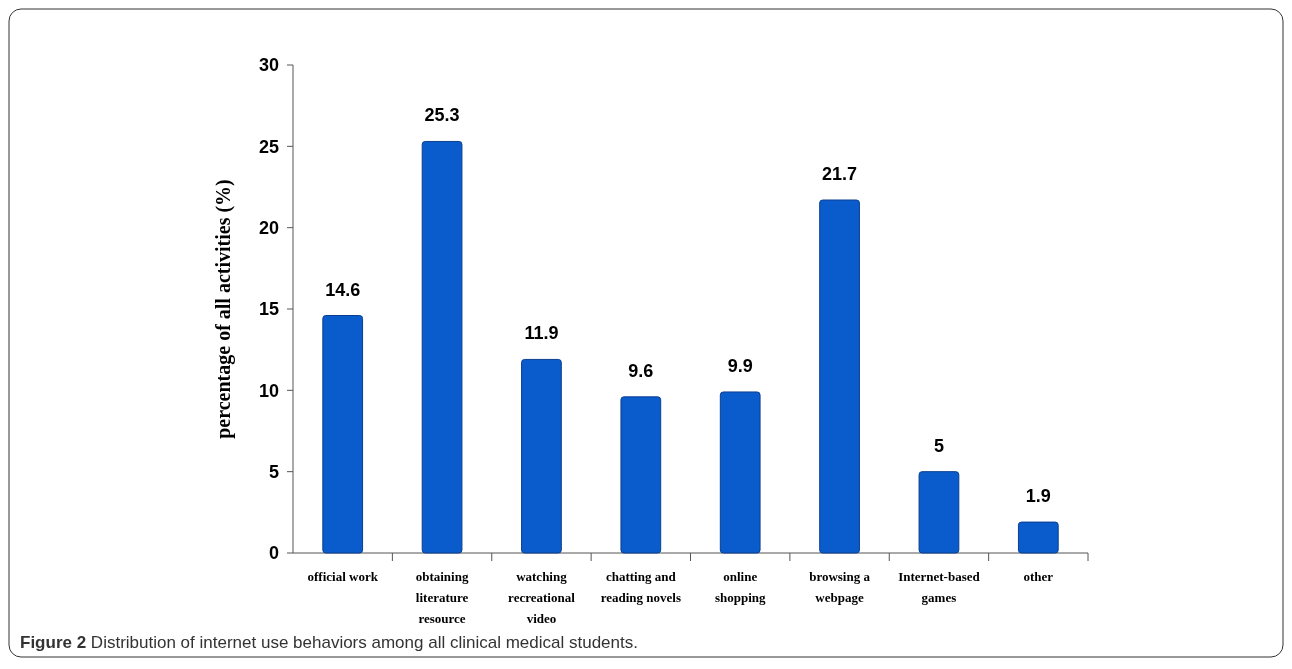  I want to click on data-label: 5, so click(938, 445).